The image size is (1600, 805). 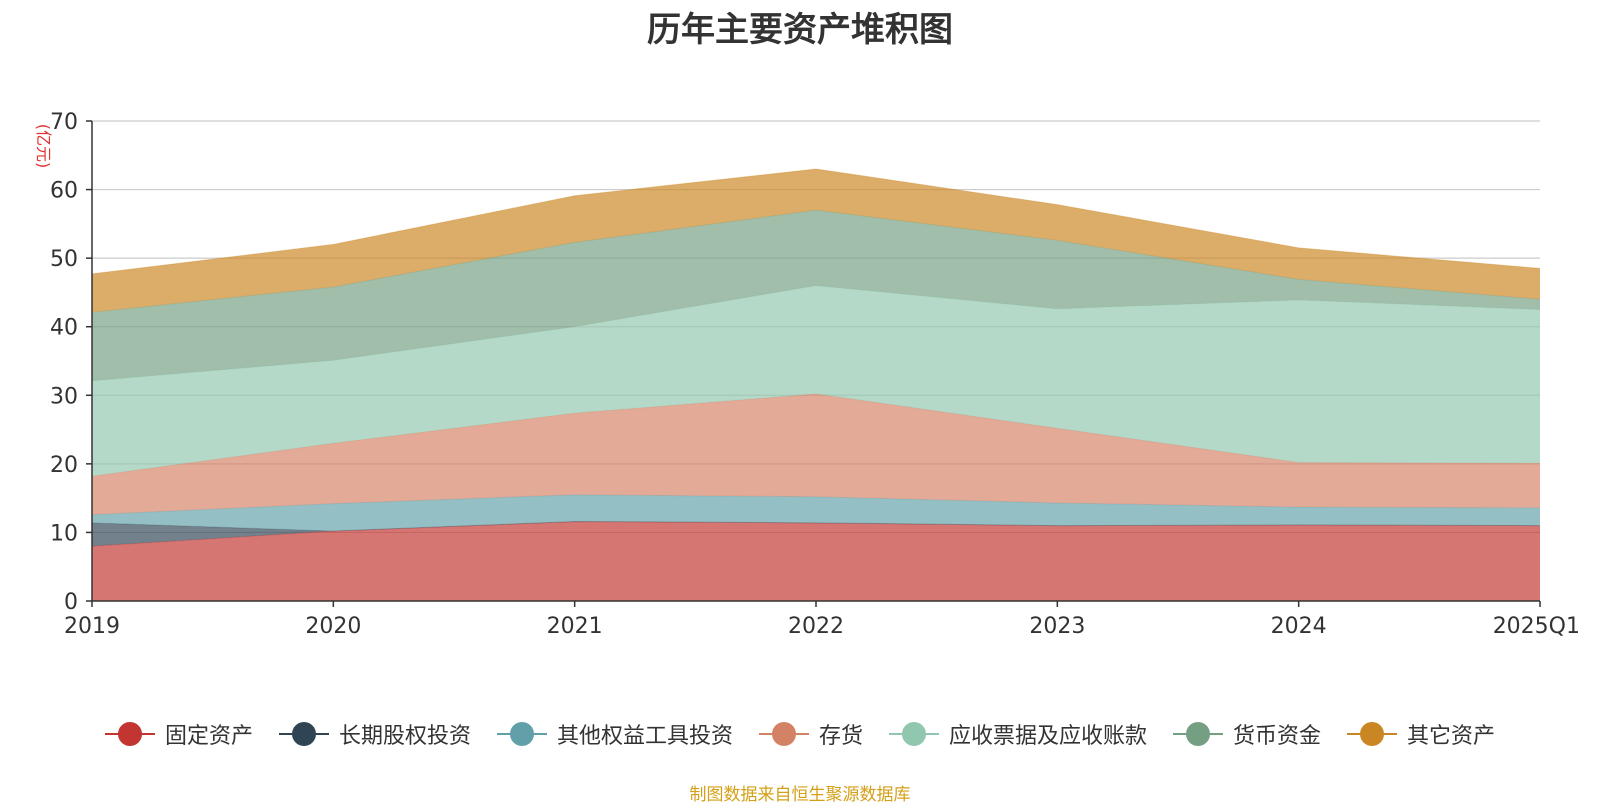 I want to click on chart-title: 历年主要资产堆积图, so click(x=800, y=30).